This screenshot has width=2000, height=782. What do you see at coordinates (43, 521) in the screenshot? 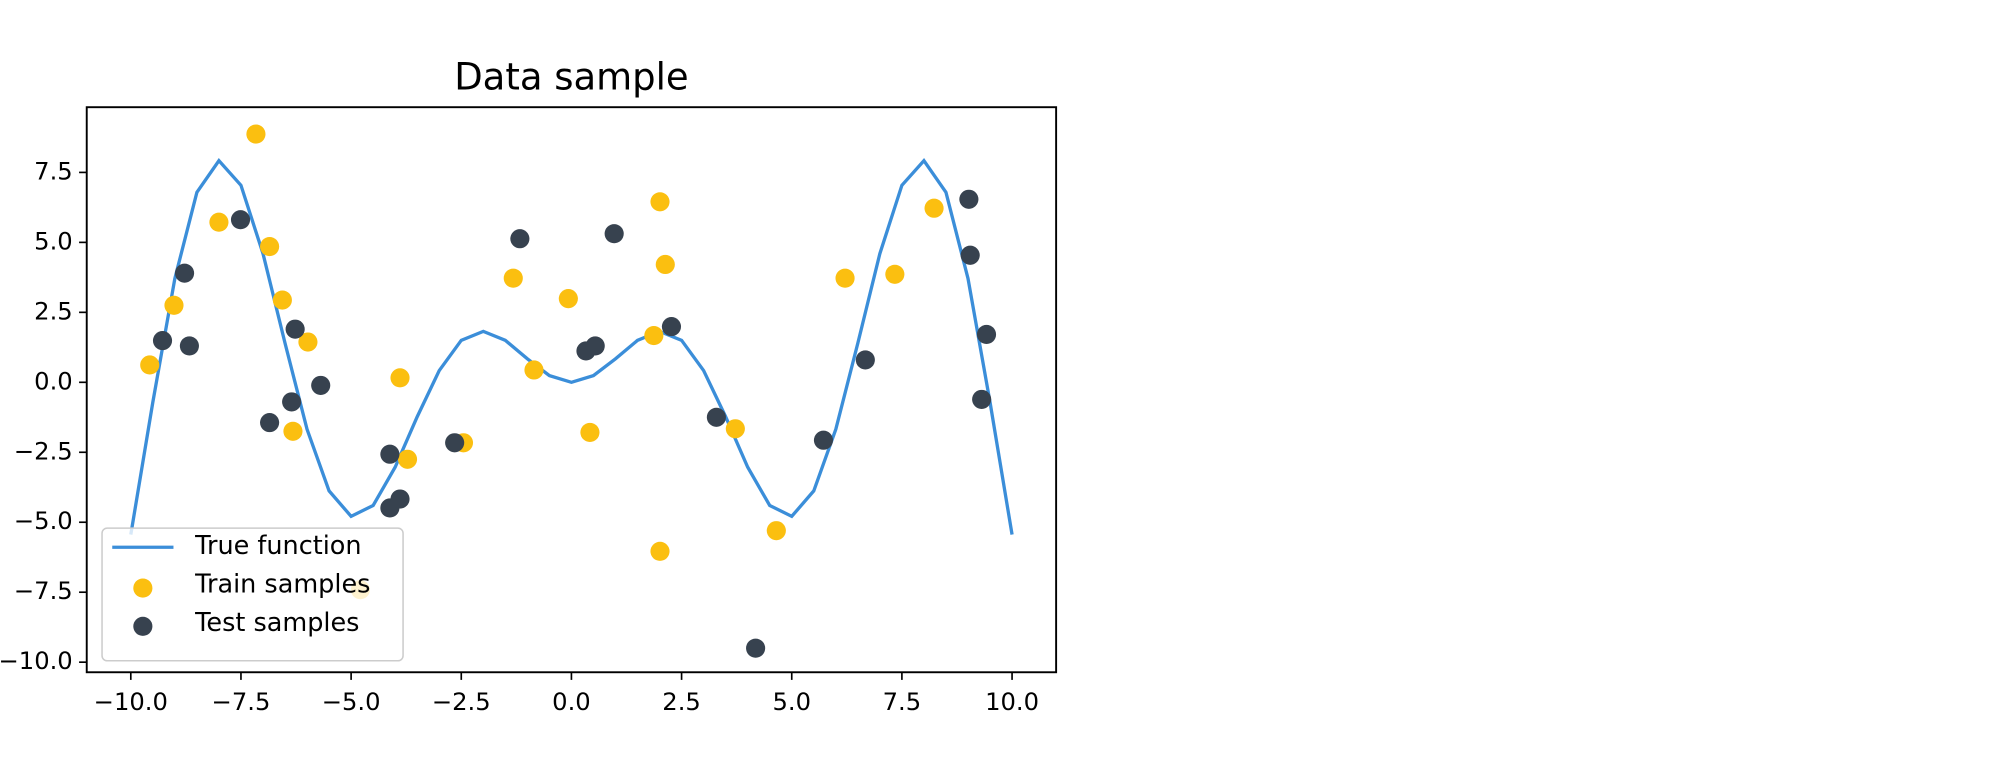
I see `y-tick-label: −5.0` at bounding box center [43, 521].